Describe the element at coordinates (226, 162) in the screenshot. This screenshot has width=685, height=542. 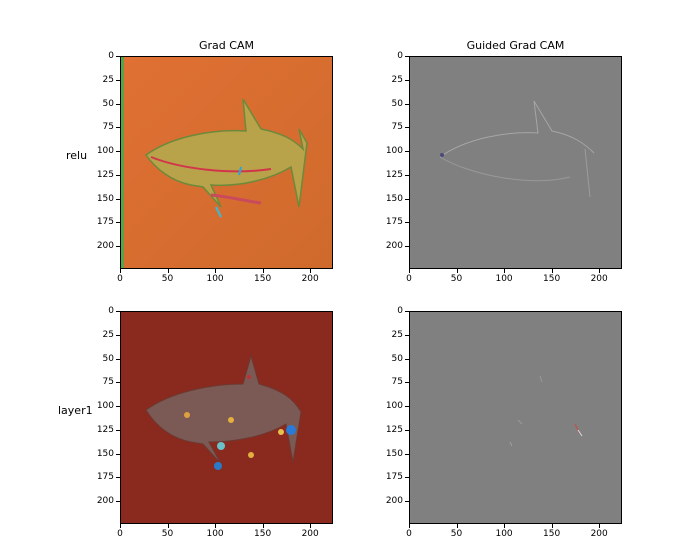
I see `gradcam-relu-image` at that location.